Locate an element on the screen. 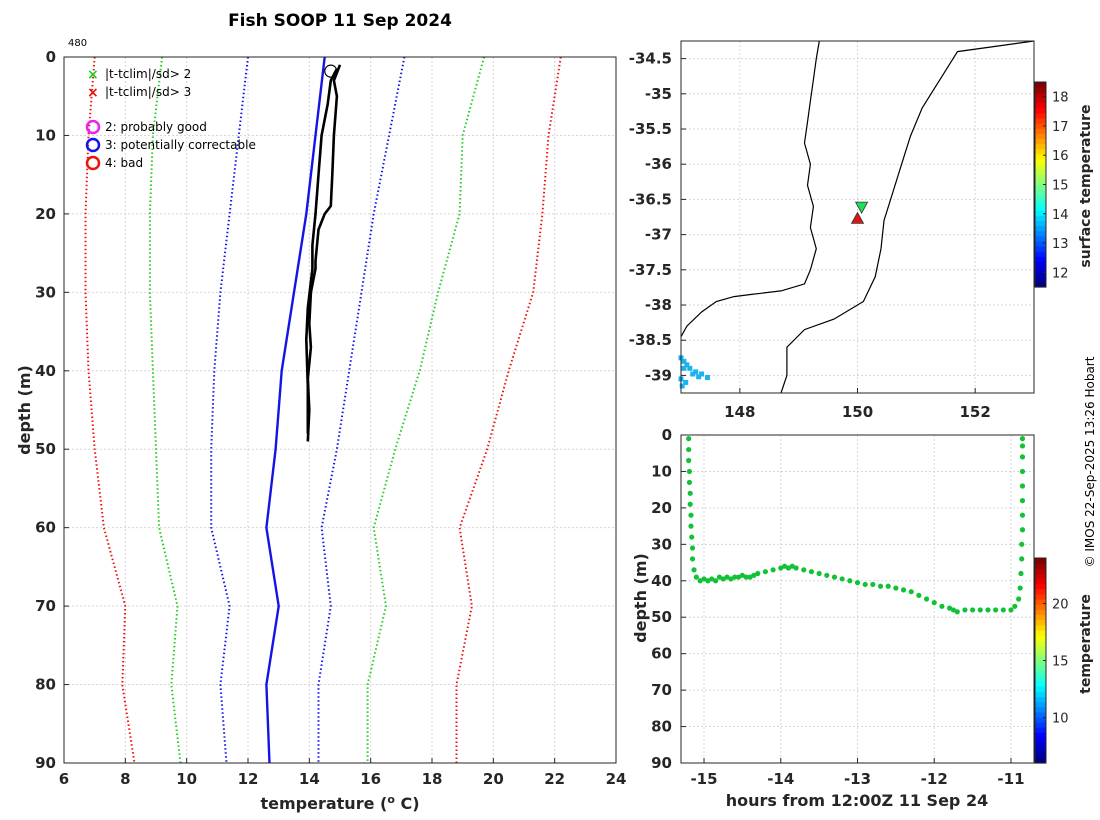 The height and width of the screenshot is (820, 1100). profile-xtick-label: 12 is located at coordinates (248, 779).